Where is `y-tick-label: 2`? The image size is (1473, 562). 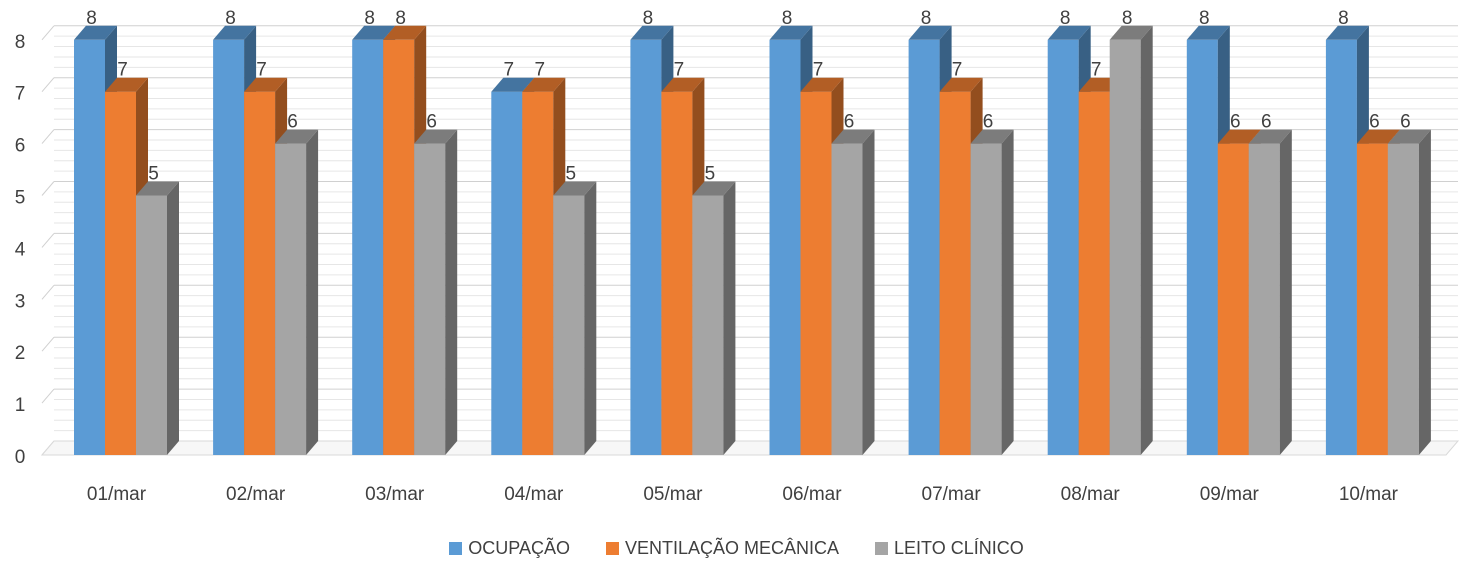 y-tick-label: 2 is located at coordinates (20, 353).